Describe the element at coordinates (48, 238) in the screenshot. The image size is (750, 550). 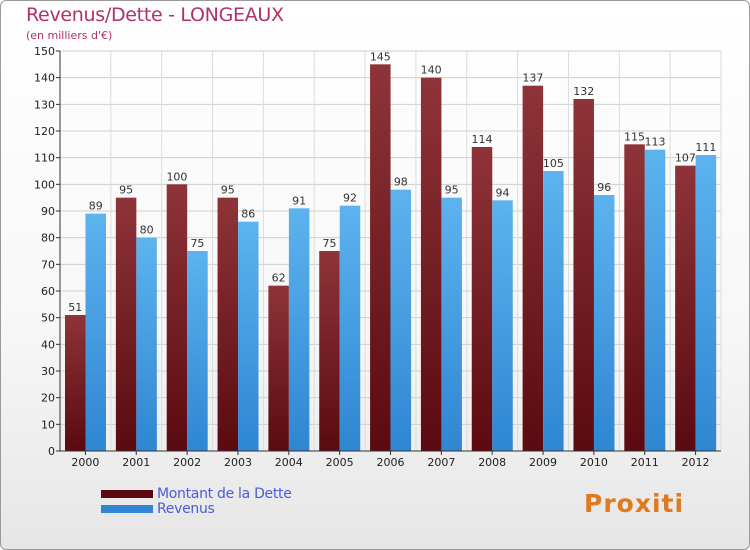
I see `y-tick-label: 80` at that location.